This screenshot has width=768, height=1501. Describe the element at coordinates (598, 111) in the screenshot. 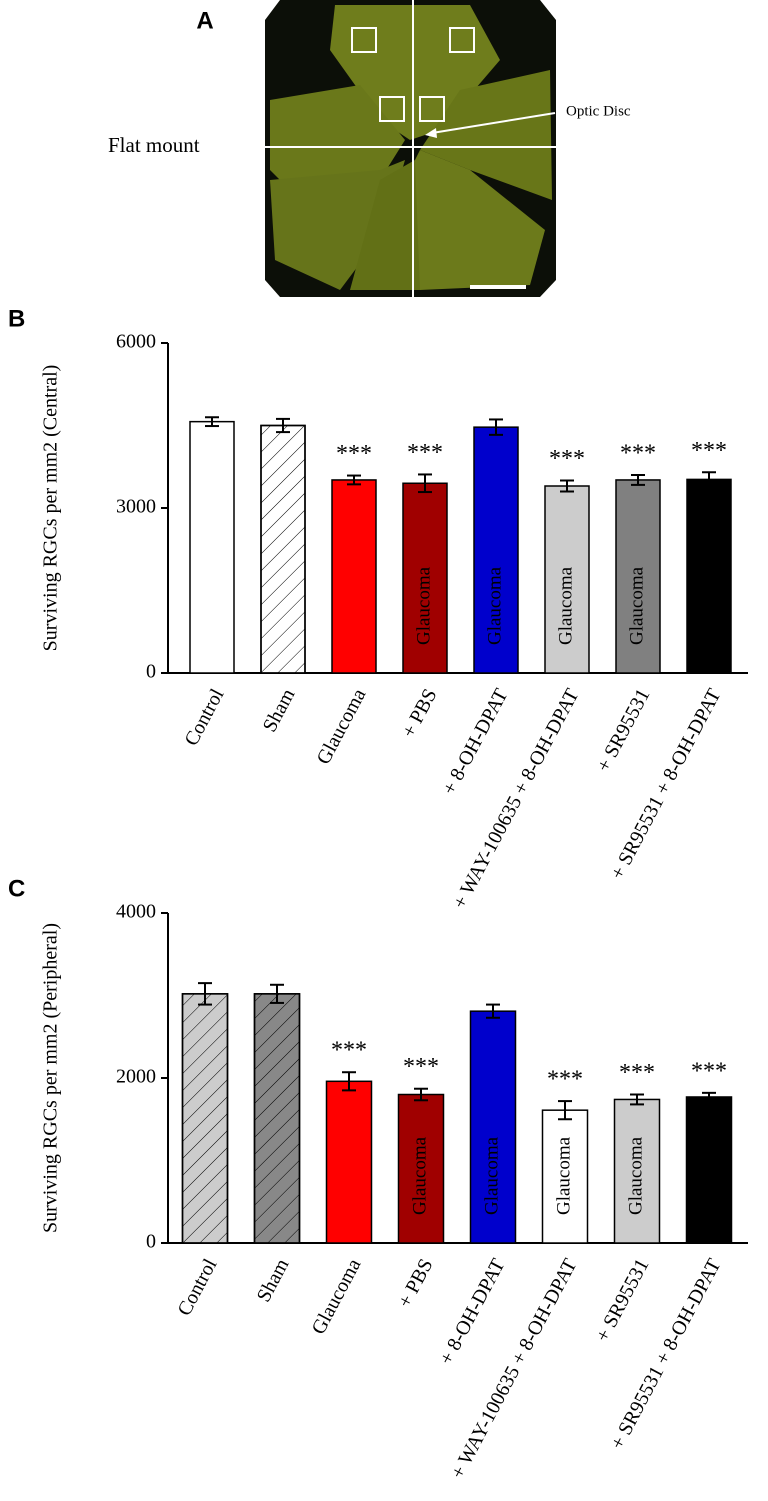

I see `arrow-label: Optic Disc` at that location.